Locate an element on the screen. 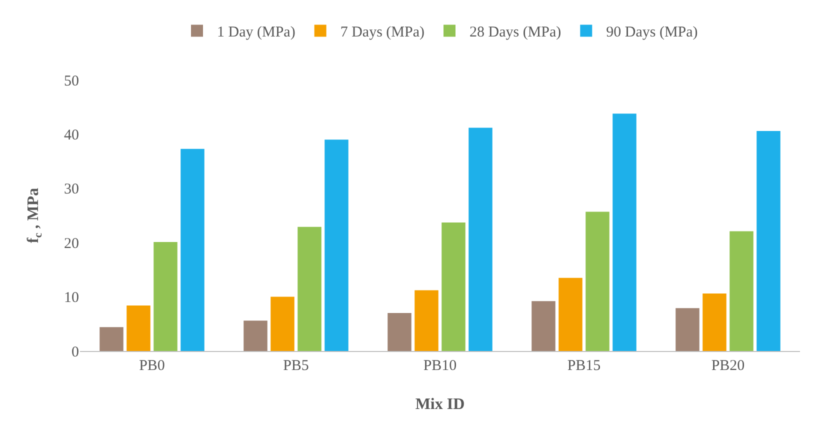  y-tick-label: 20 is located at coordinates (71, 244).